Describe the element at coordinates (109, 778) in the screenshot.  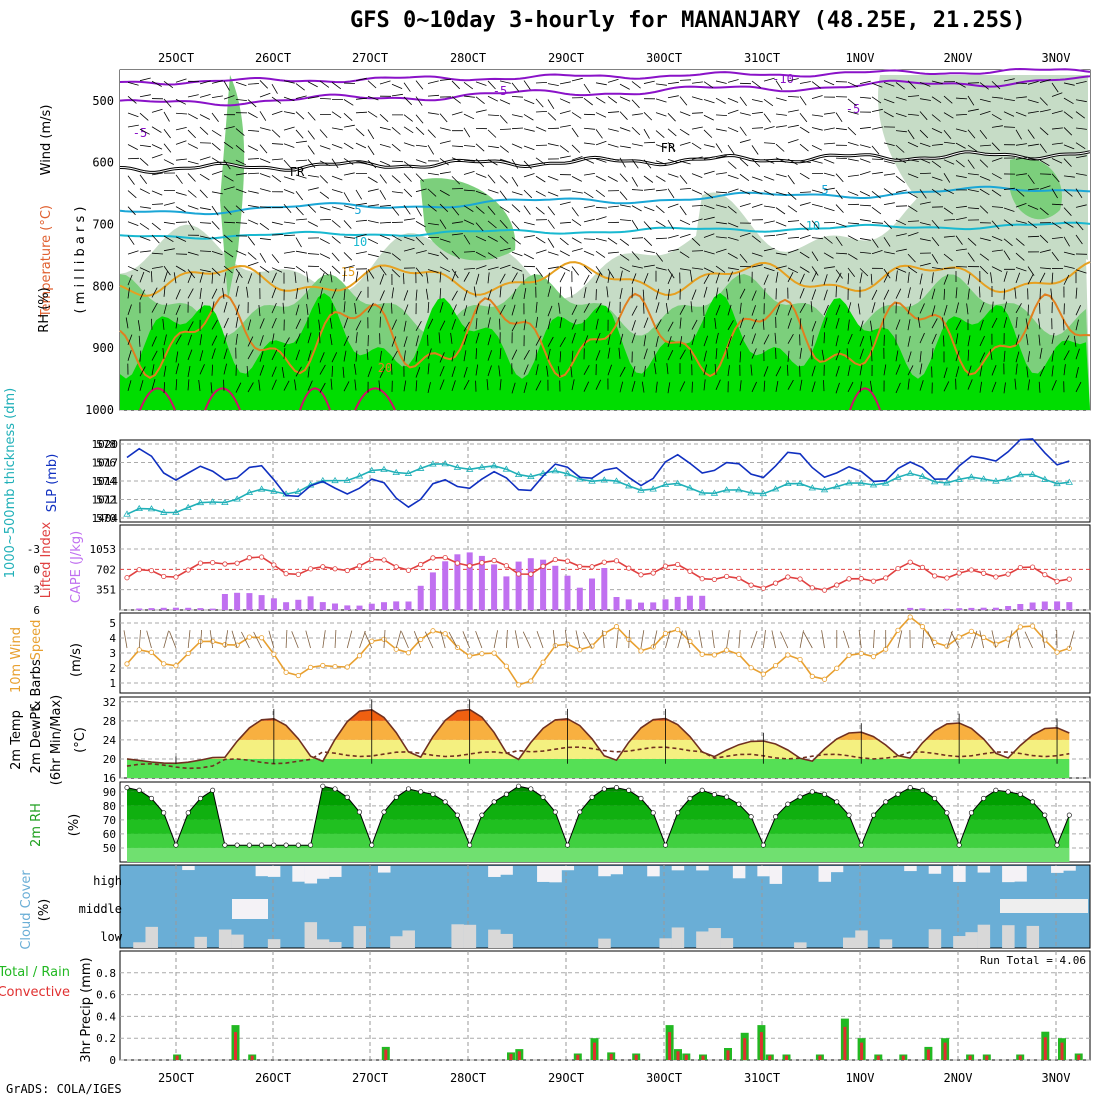
I see `temp-tick: 16` at that location.